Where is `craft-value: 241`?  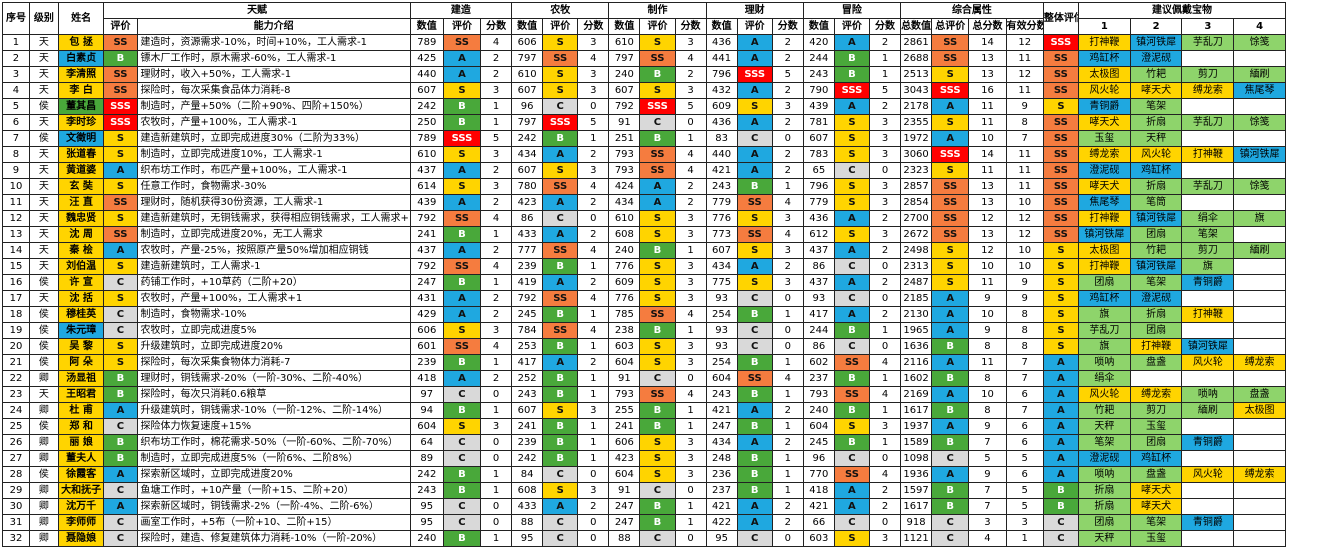
craft-value: 241 is located at coordinates (624, 426).